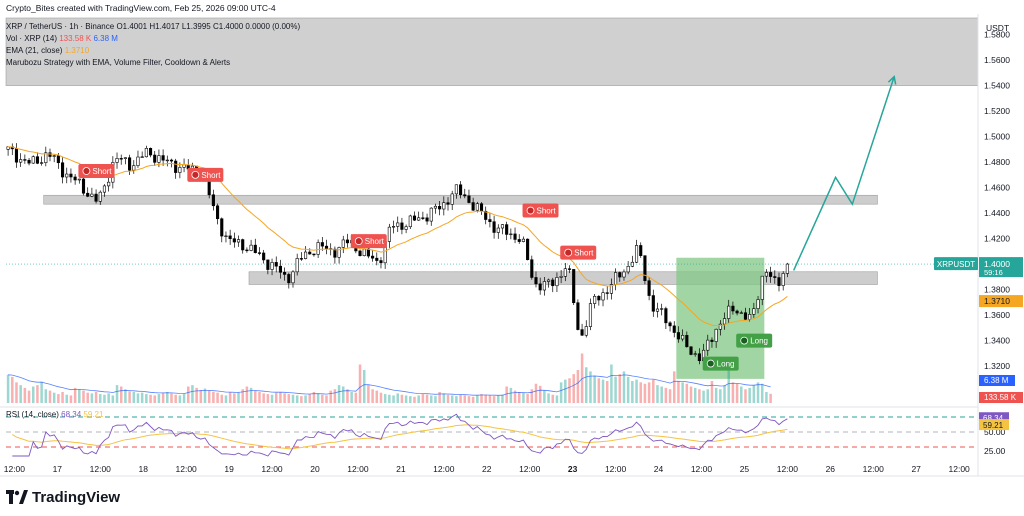 This screenshot has width=1024, height=516. Describe the element at coordinates (754, 340) in the screenshot. I see `signal-long-6: Long` at that location.